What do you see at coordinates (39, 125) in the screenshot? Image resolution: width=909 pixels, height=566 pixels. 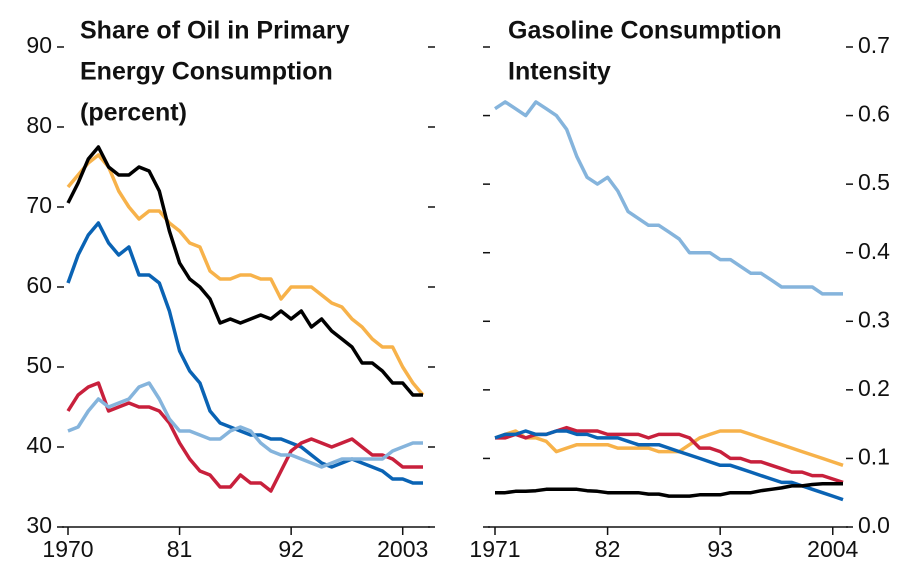 I see `y-tick-label: 80` at bounding box center [39, 125].